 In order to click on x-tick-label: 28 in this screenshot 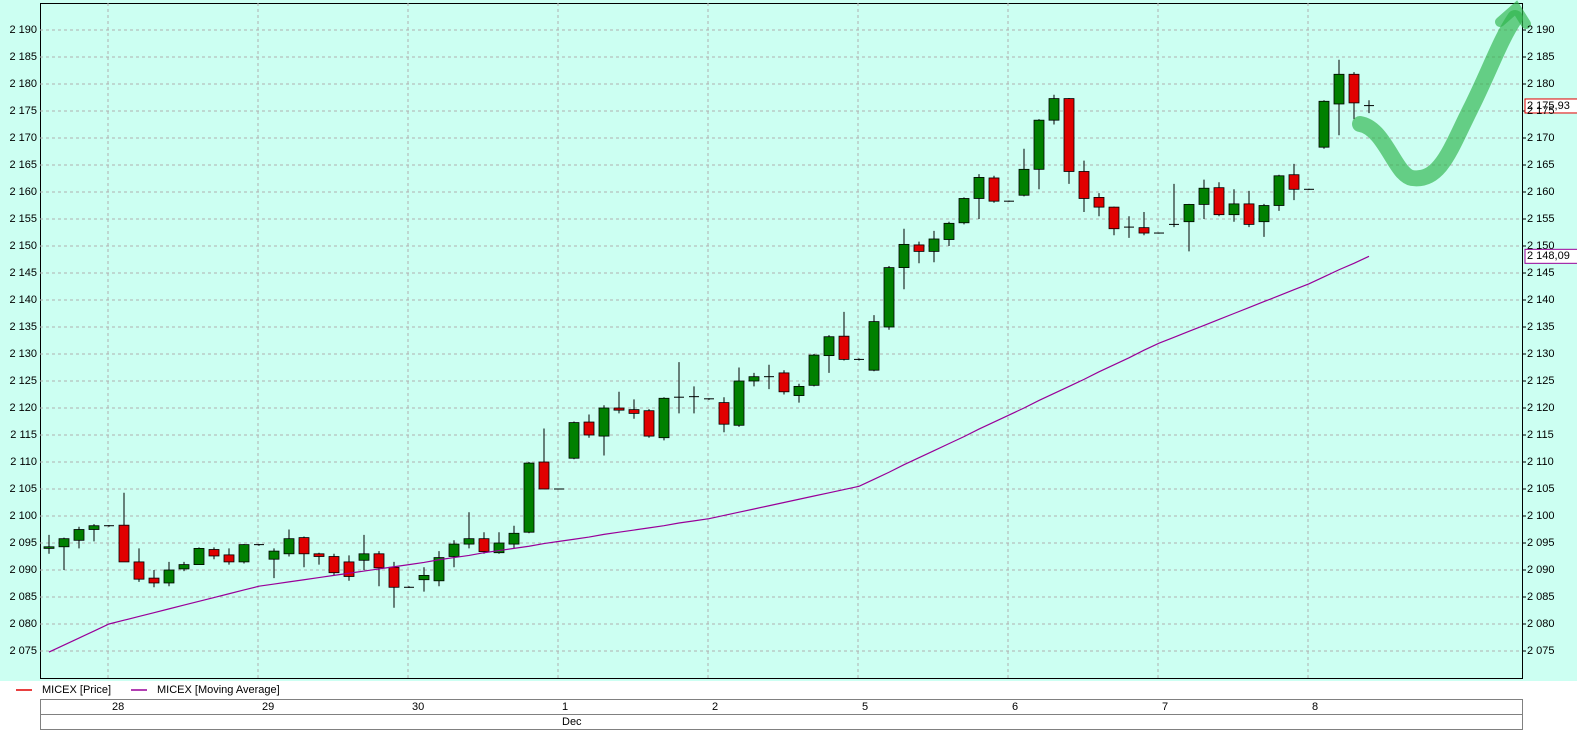, I will do `click(118, 707)`.